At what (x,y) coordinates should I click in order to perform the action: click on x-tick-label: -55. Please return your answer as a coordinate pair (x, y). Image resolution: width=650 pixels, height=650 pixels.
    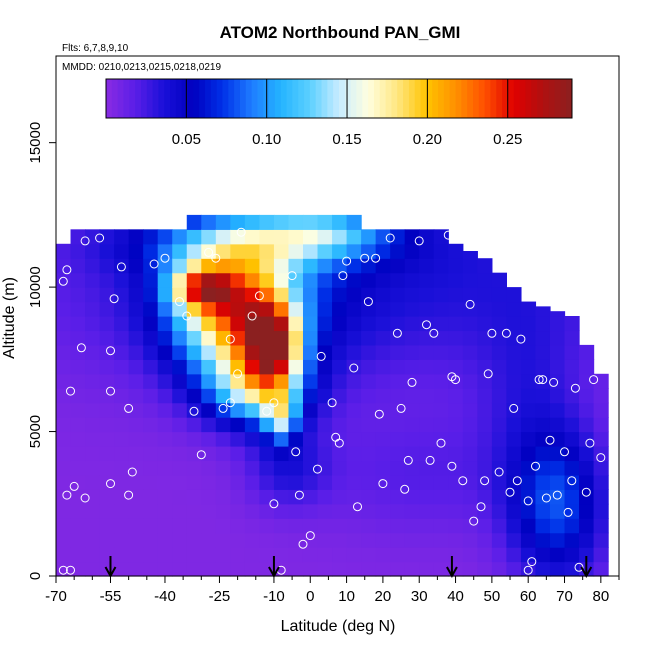
    Looking at the image, I should click on (111, 596).